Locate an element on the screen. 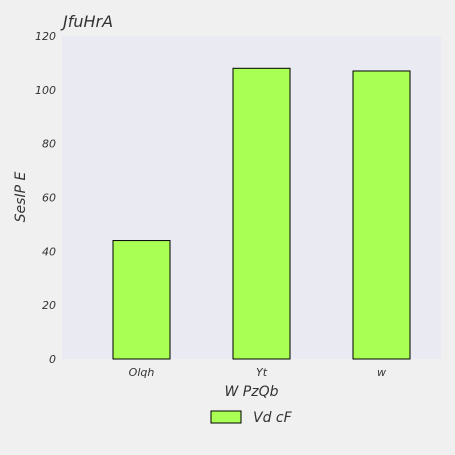  x-tick-label: w is located at coordinates (381, 372).